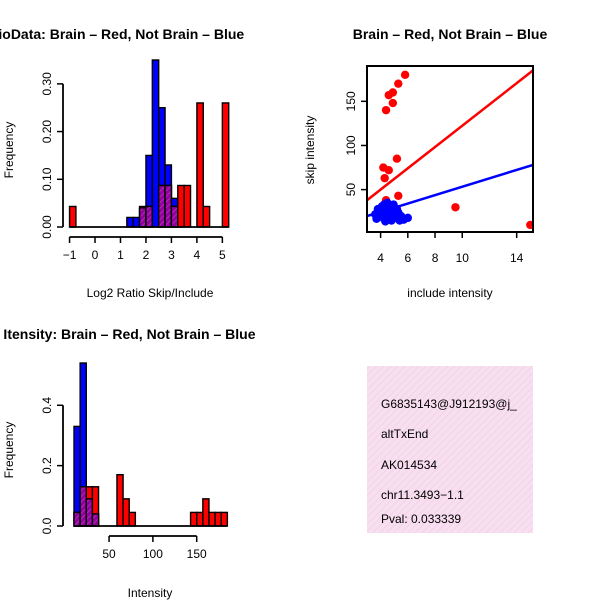  Describe the element at coordinates (351, 101) in the screenshot. I see `y-tick-label: 150` at that location.